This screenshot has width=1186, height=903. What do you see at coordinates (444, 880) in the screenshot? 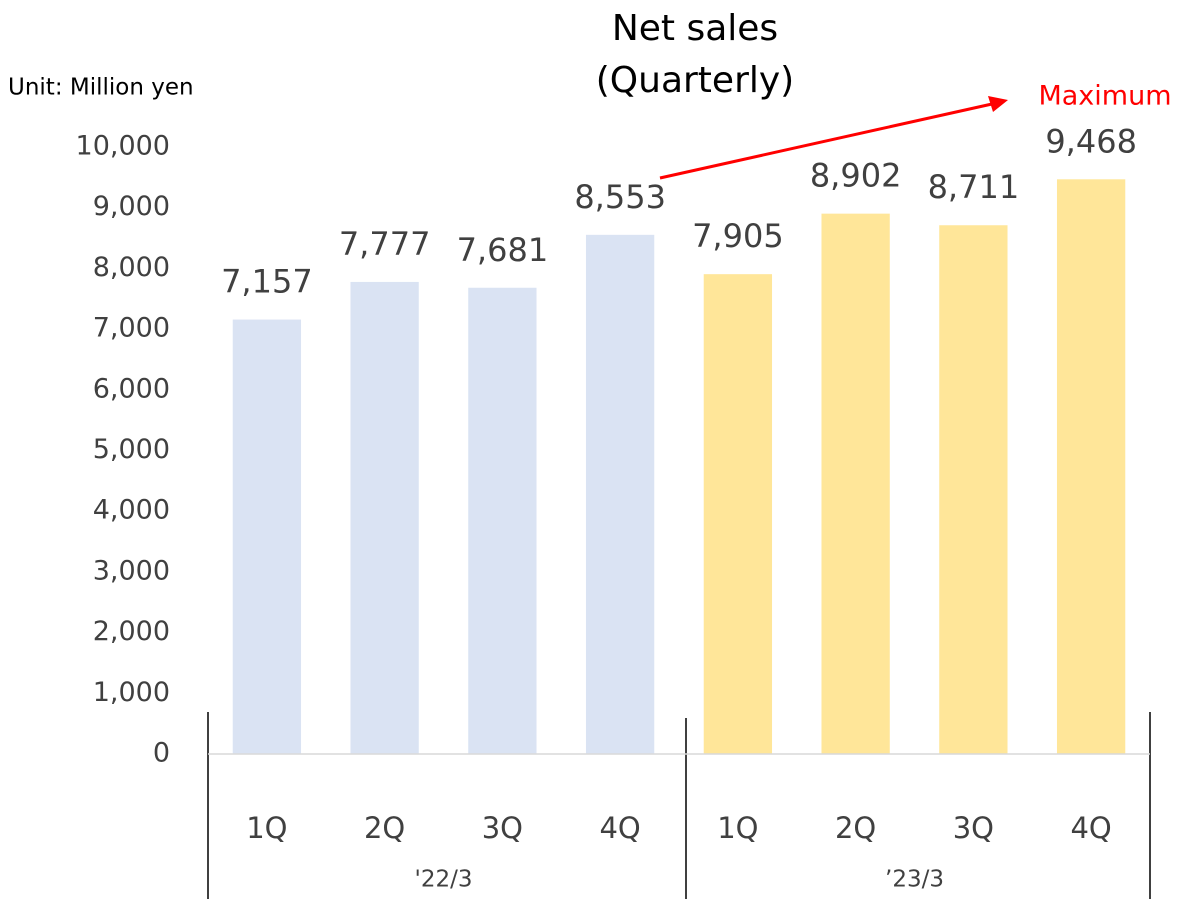
I see `group-label: '22/3` at bounding box center [444, 880].